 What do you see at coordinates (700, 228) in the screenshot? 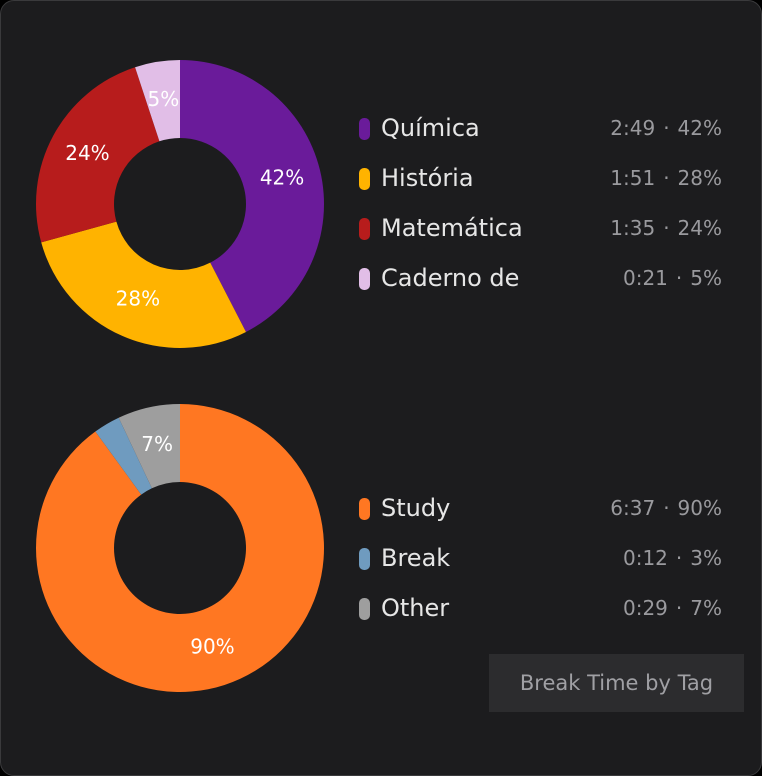
I see `legend-percent: 24%` at bounding box center [700, 228].